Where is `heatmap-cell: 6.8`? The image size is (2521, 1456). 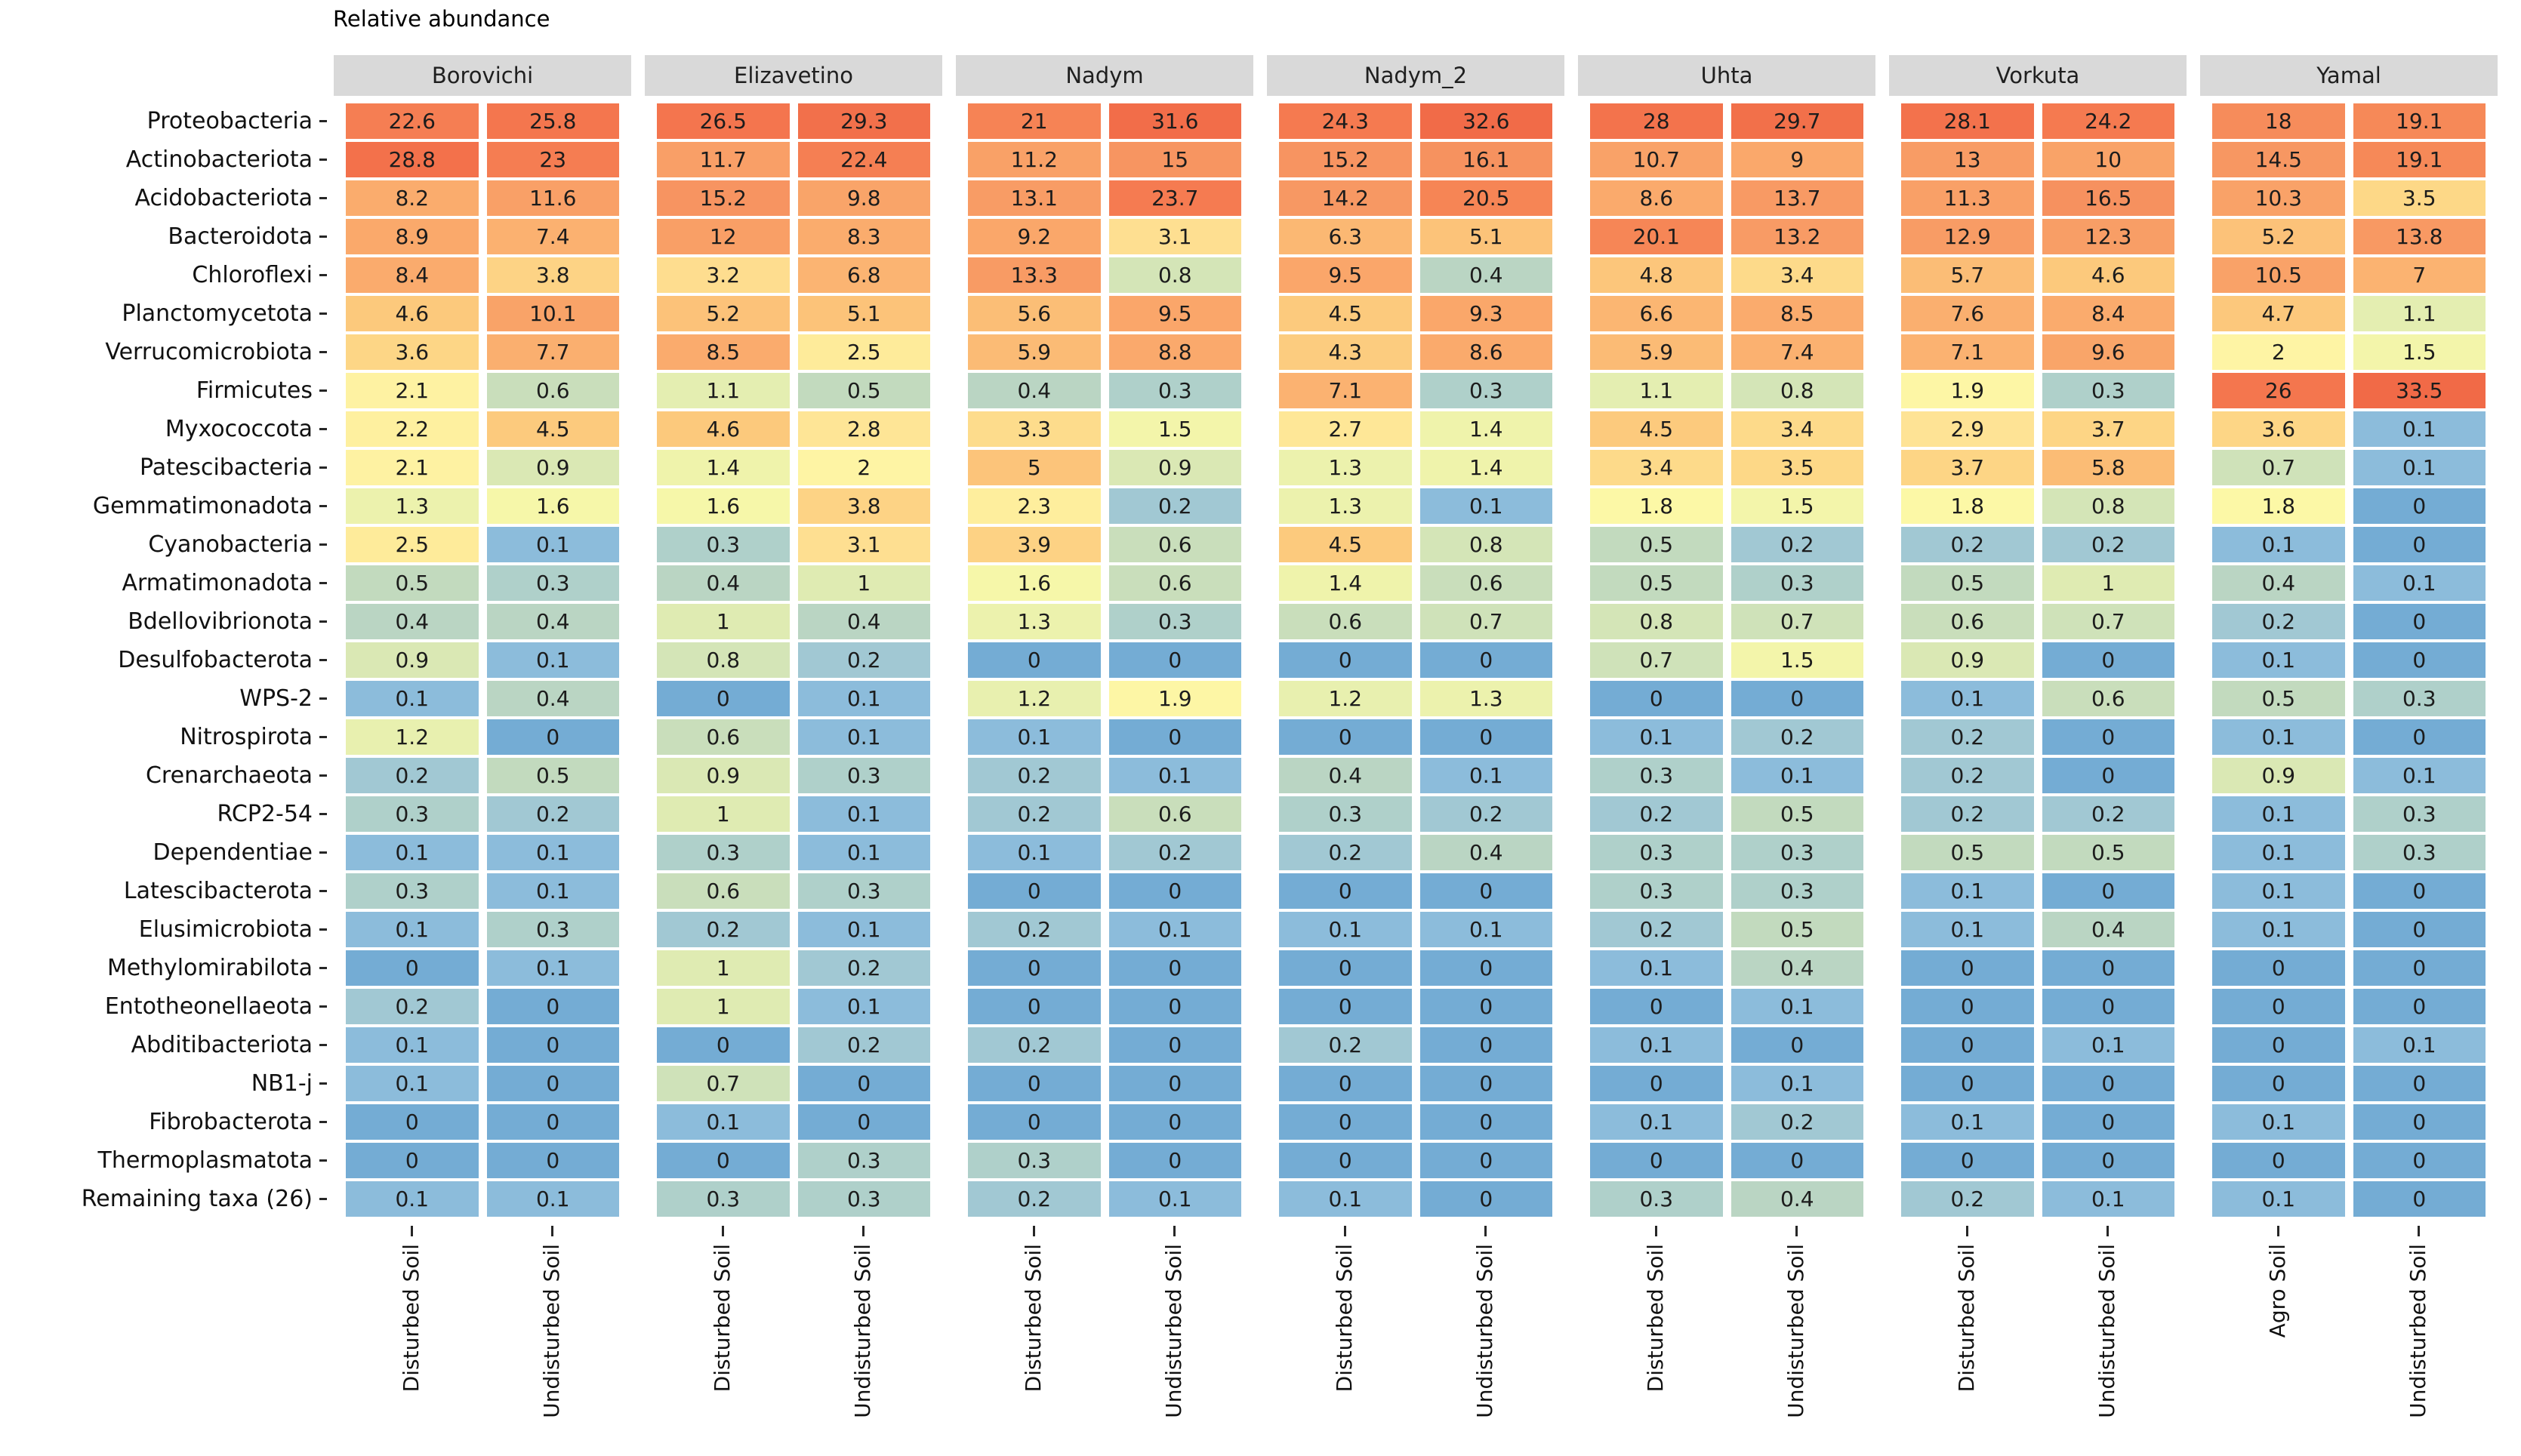
heatmap-cell: 6.8 is located at coordinates (863, 275).